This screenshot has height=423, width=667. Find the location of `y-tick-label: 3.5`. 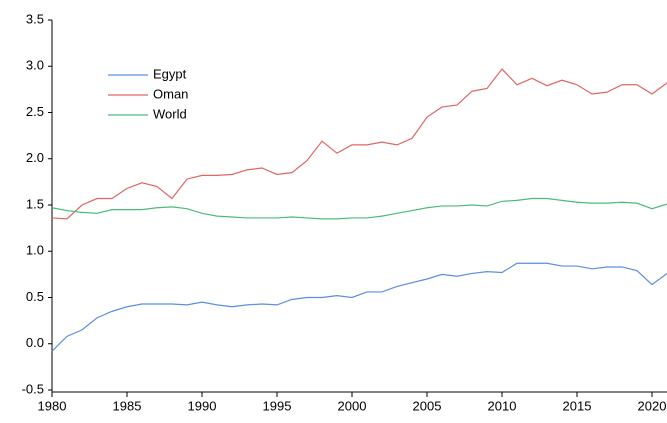

y-tick-label: 3.5 is located at coordinates (35, 18).